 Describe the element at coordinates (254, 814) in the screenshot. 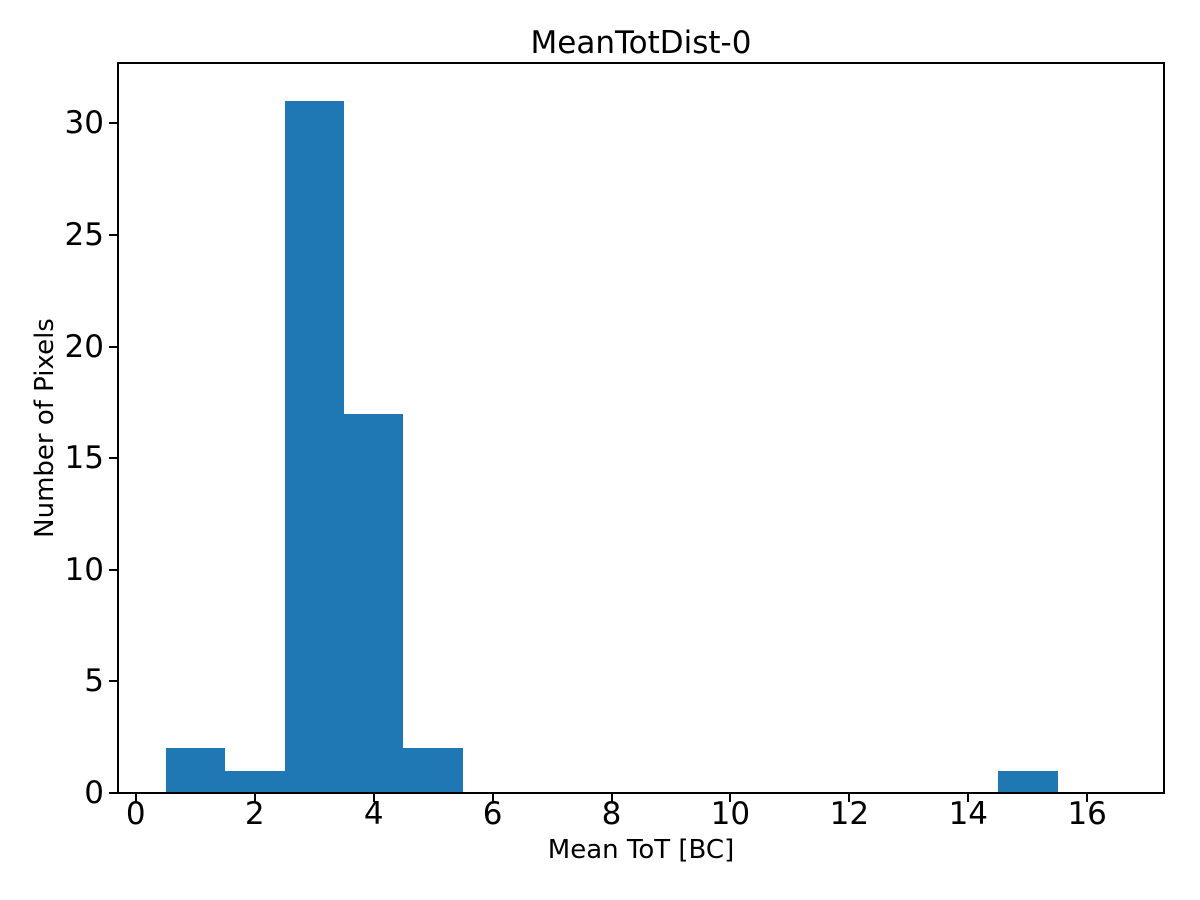

I see `x-tick-label: 2` at that location.